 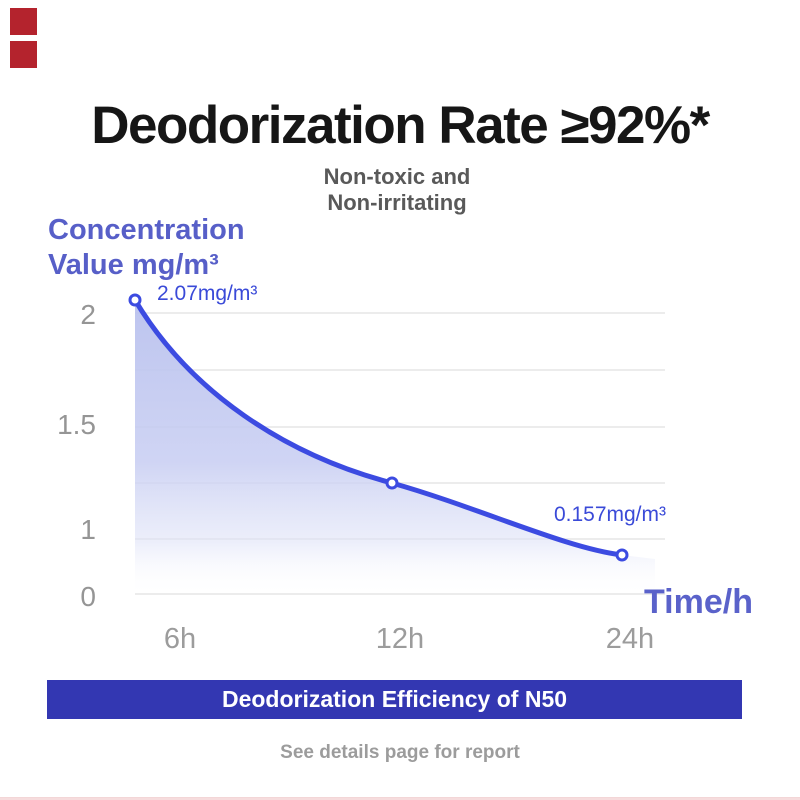 What do you see at coordinates (400, 639) in the screenshot?
I see `x-tick-12h: 12h` at bounding box center [400, 639].